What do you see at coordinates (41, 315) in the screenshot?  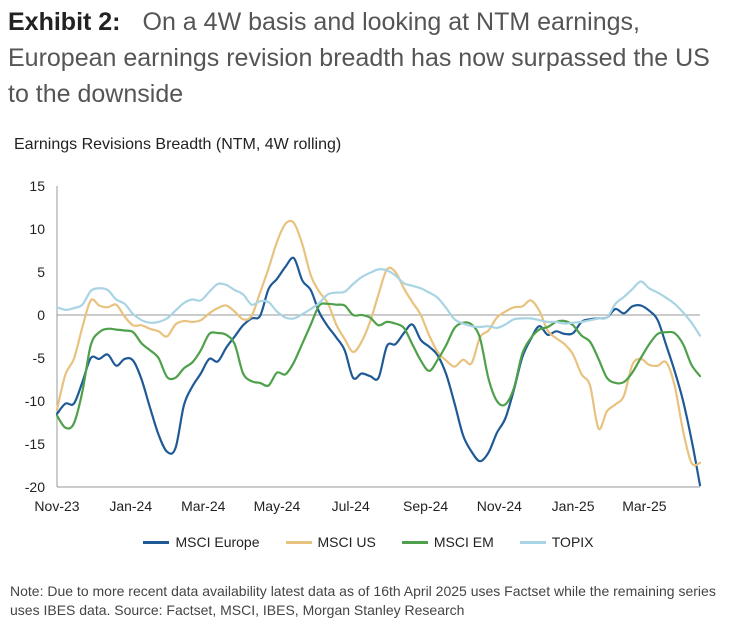 I see `y-tick-label: 0` at bounding box center [41, 315].